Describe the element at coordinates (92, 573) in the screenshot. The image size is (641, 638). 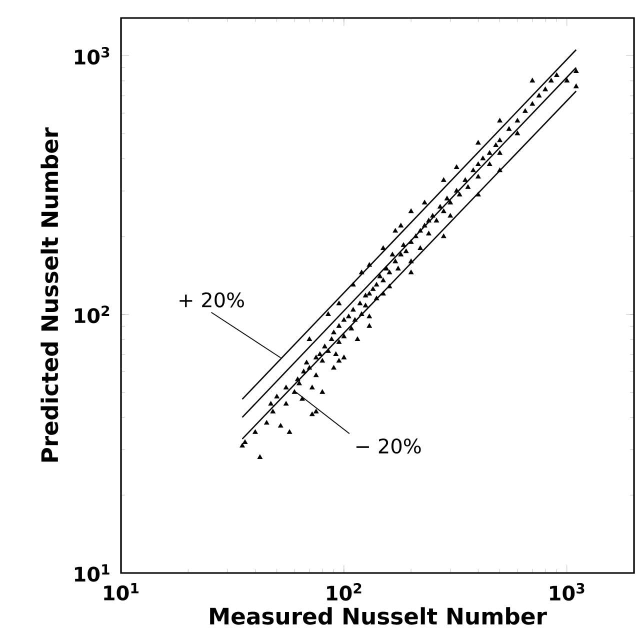
I see `y-tick-label: 10$^{1}$` at that location.